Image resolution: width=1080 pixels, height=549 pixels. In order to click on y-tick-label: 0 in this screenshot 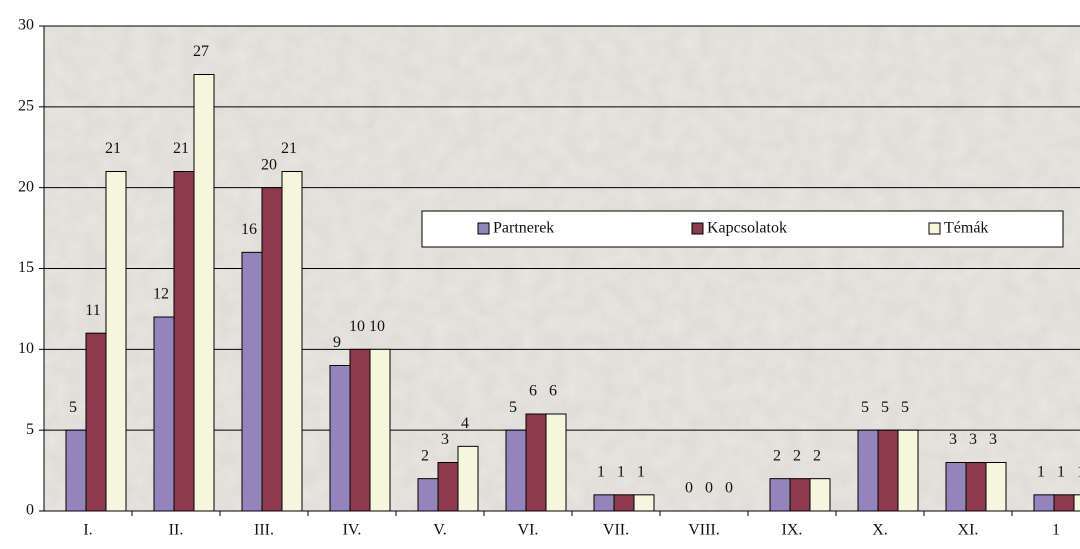, I will do `click(30, 510)`.